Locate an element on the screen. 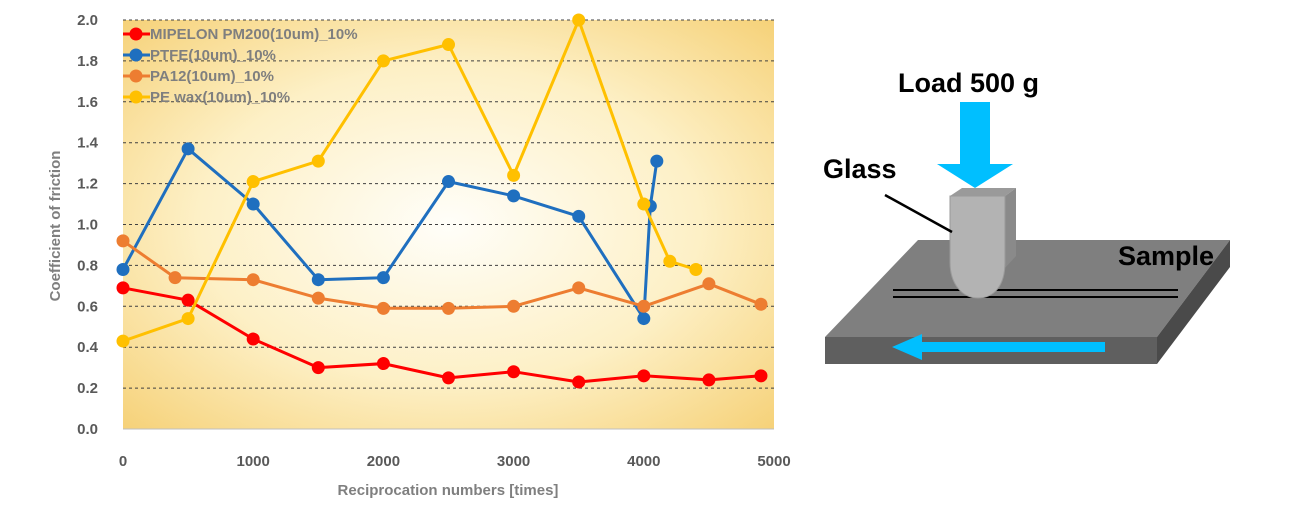 This screenshot has width=1290, height=507. x-tick-label: 0 is located at coordinates (123, 461).